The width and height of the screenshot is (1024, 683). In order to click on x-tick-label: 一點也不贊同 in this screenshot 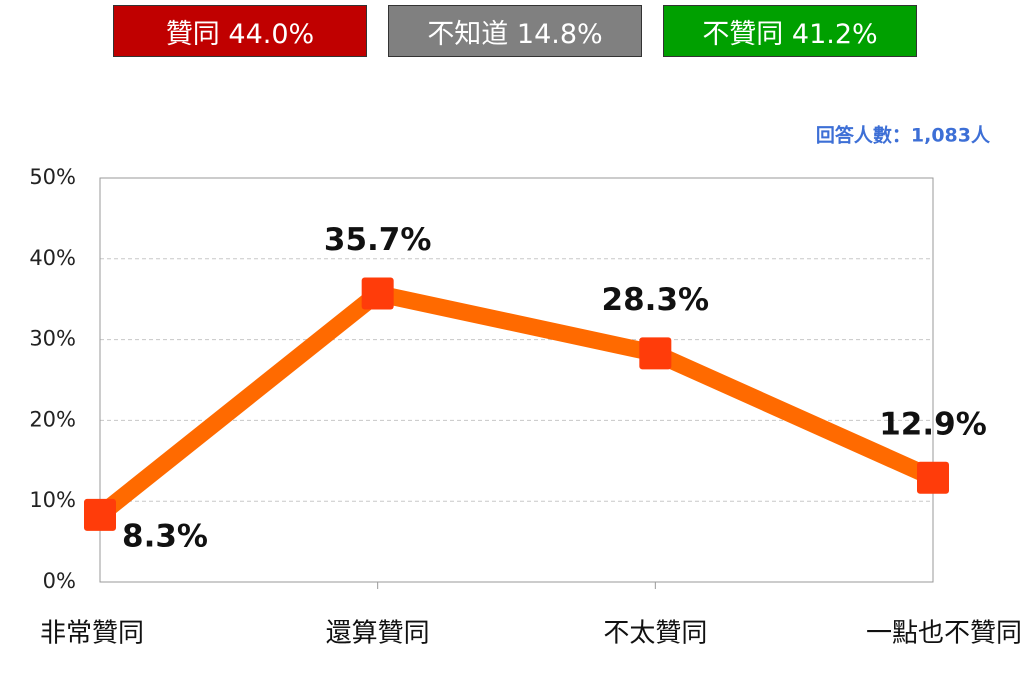, I will do `click(944, 634)`.